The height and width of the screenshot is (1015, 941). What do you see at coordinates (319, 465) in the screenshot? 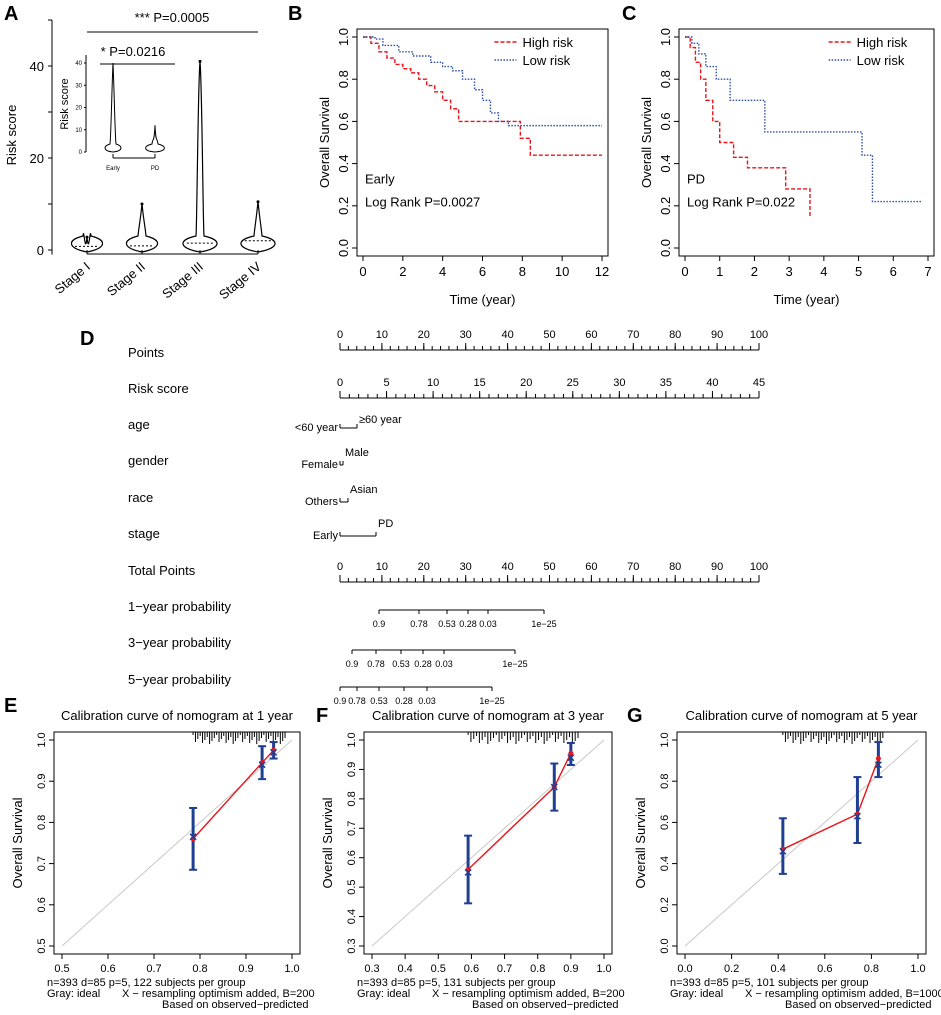
I see `variable-level-low: Female` at bounding box center [319, 465].